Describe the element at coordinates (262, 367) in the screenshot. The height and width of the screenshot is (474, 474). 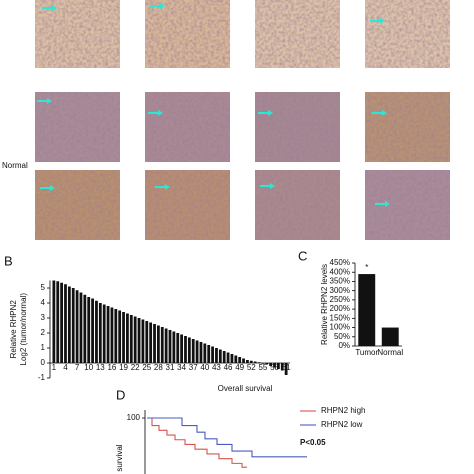
I see `x-tick-label: 55` at that location.